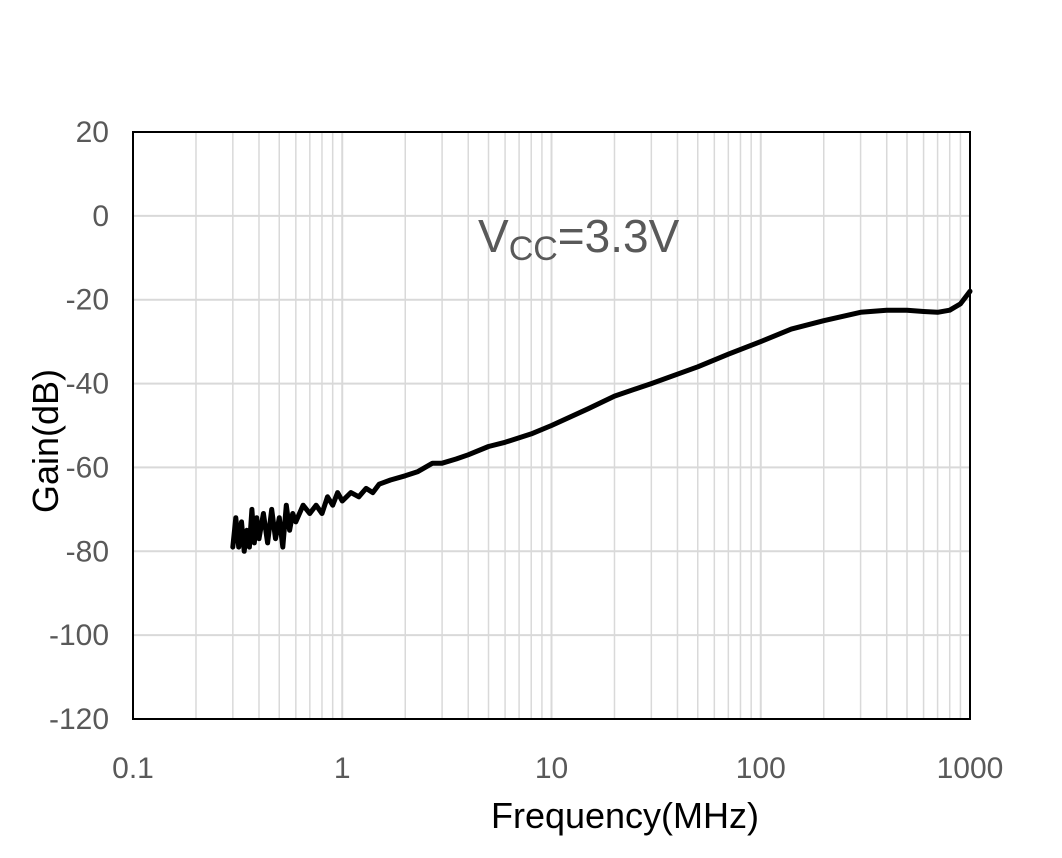  Describe the element at coordinates (970, 768) in the screenshot. I see `x-tick-label: 1000` at that location.